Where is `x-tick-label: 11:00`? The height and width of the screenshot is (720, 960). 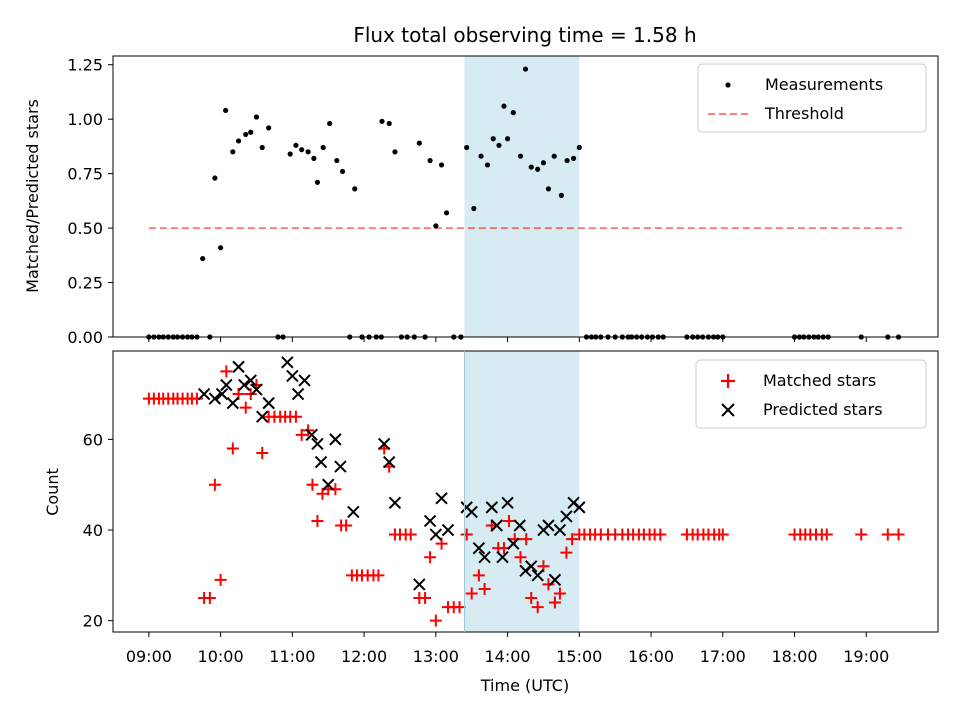 x-tick-label: 11:00 is located at coordinates (292, 656).